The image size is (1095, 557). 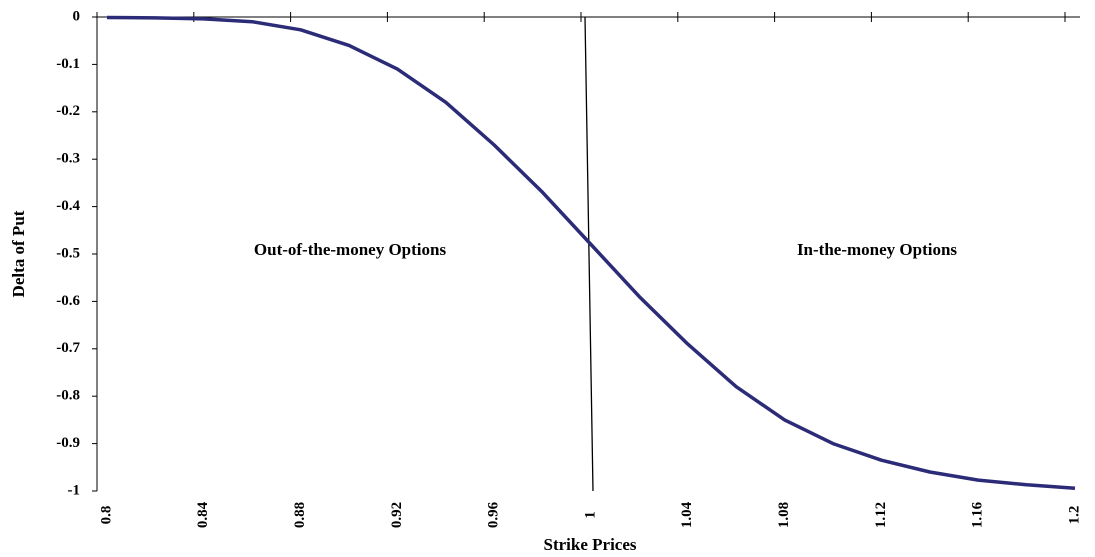 I want to click on y-tick-label: -0.2, so click(x=68, y=111).